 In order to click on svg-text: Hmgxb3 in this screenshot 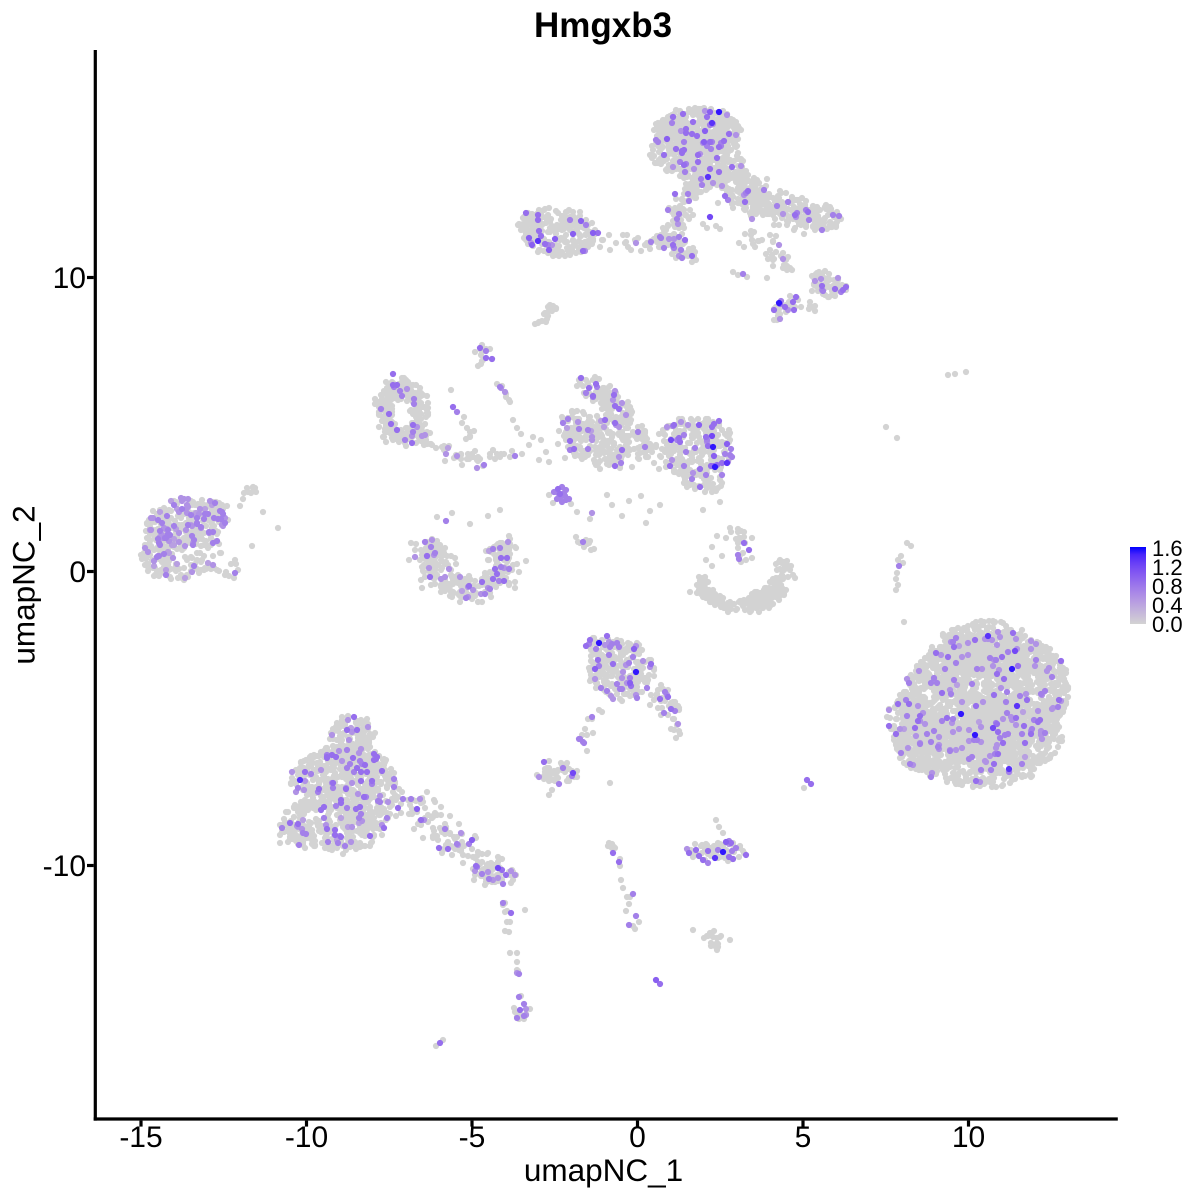, I will do `click(603, 25)`.